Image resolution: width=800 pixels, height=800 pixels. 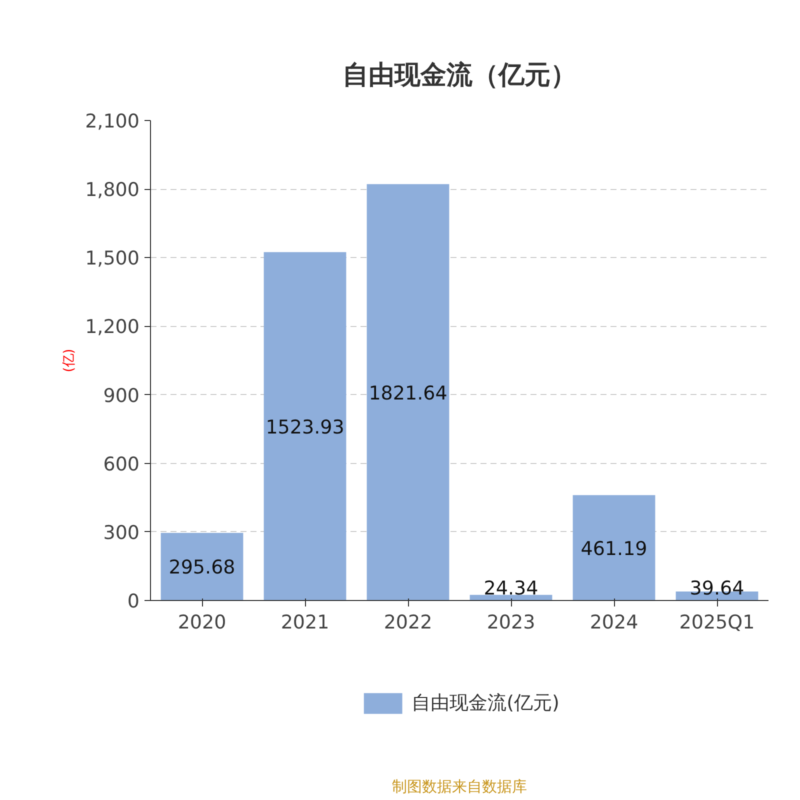 I want to click on data-label: 1523.93, so click(x=305, y=427).